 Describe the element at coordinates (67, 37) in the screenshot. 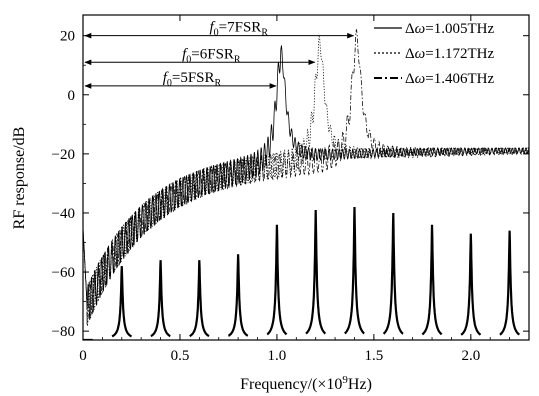

I see `y-tick-label: 20` at that location.